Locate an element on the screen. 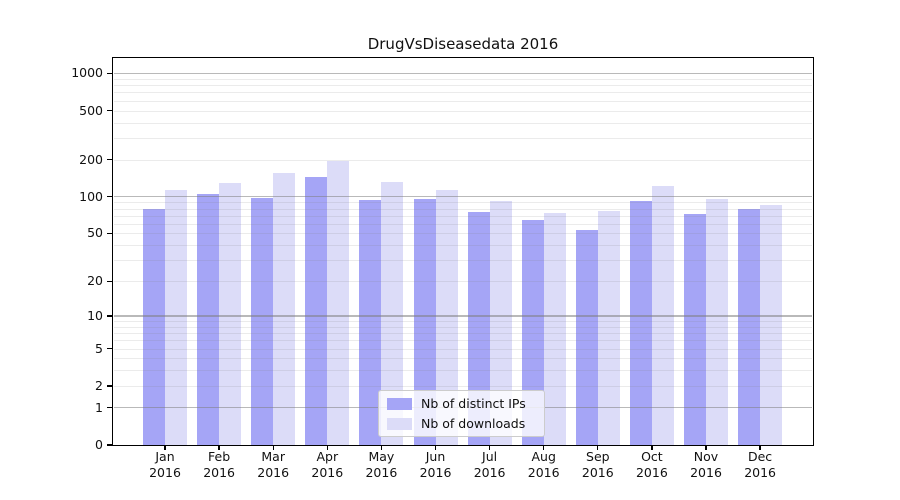 This screenshot has height=500, width=900. legend-row-downloads: Nb of downloads is located at coordinates (461, 423).